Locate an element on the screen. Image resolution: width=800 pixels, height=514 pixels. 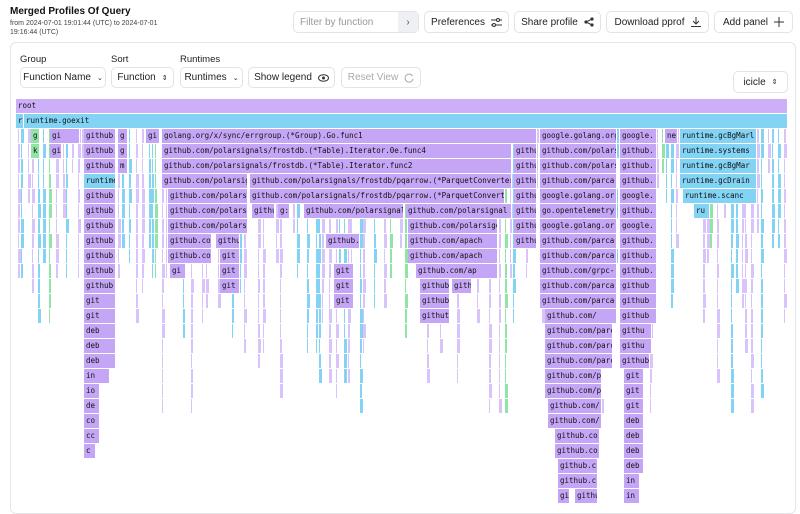
view-mode-select: icicle ⇕ is located at coordinates (760, 82).